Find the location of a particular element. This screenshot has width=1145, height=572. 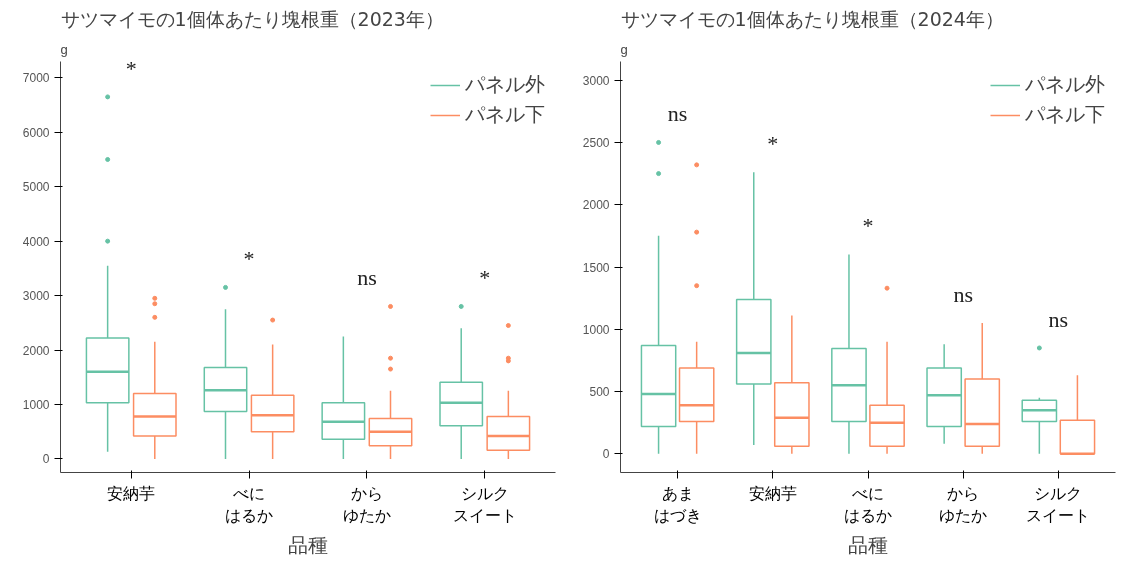

y-tick-label: 500 is located at coordinates (599, 392).